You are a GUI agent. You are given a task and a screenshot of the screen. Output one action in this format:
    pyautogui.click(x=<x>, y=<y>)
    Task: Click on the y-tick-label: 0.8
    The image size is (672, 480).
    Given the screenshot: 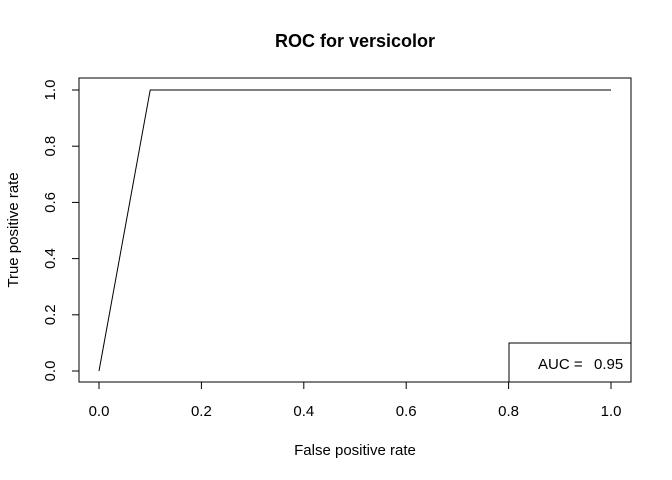 What is the action you would take?
    pyautogui.click(x=50, y=146)
    